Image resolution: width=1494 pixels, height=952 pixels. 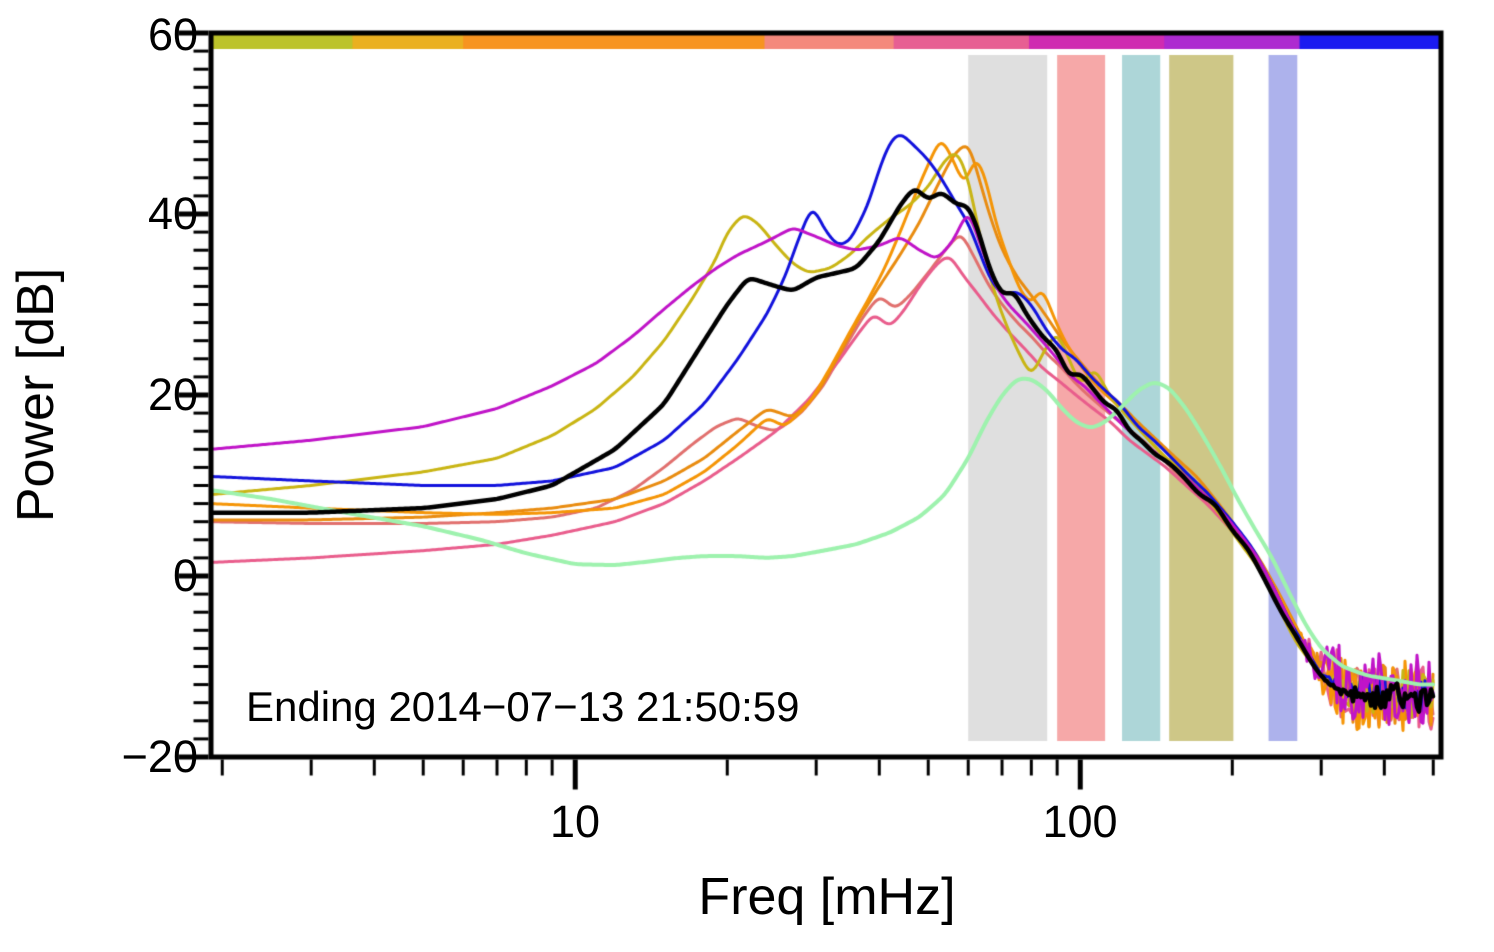 I want to click on y-tick-label-40: 40, so click(x=172, y=213).